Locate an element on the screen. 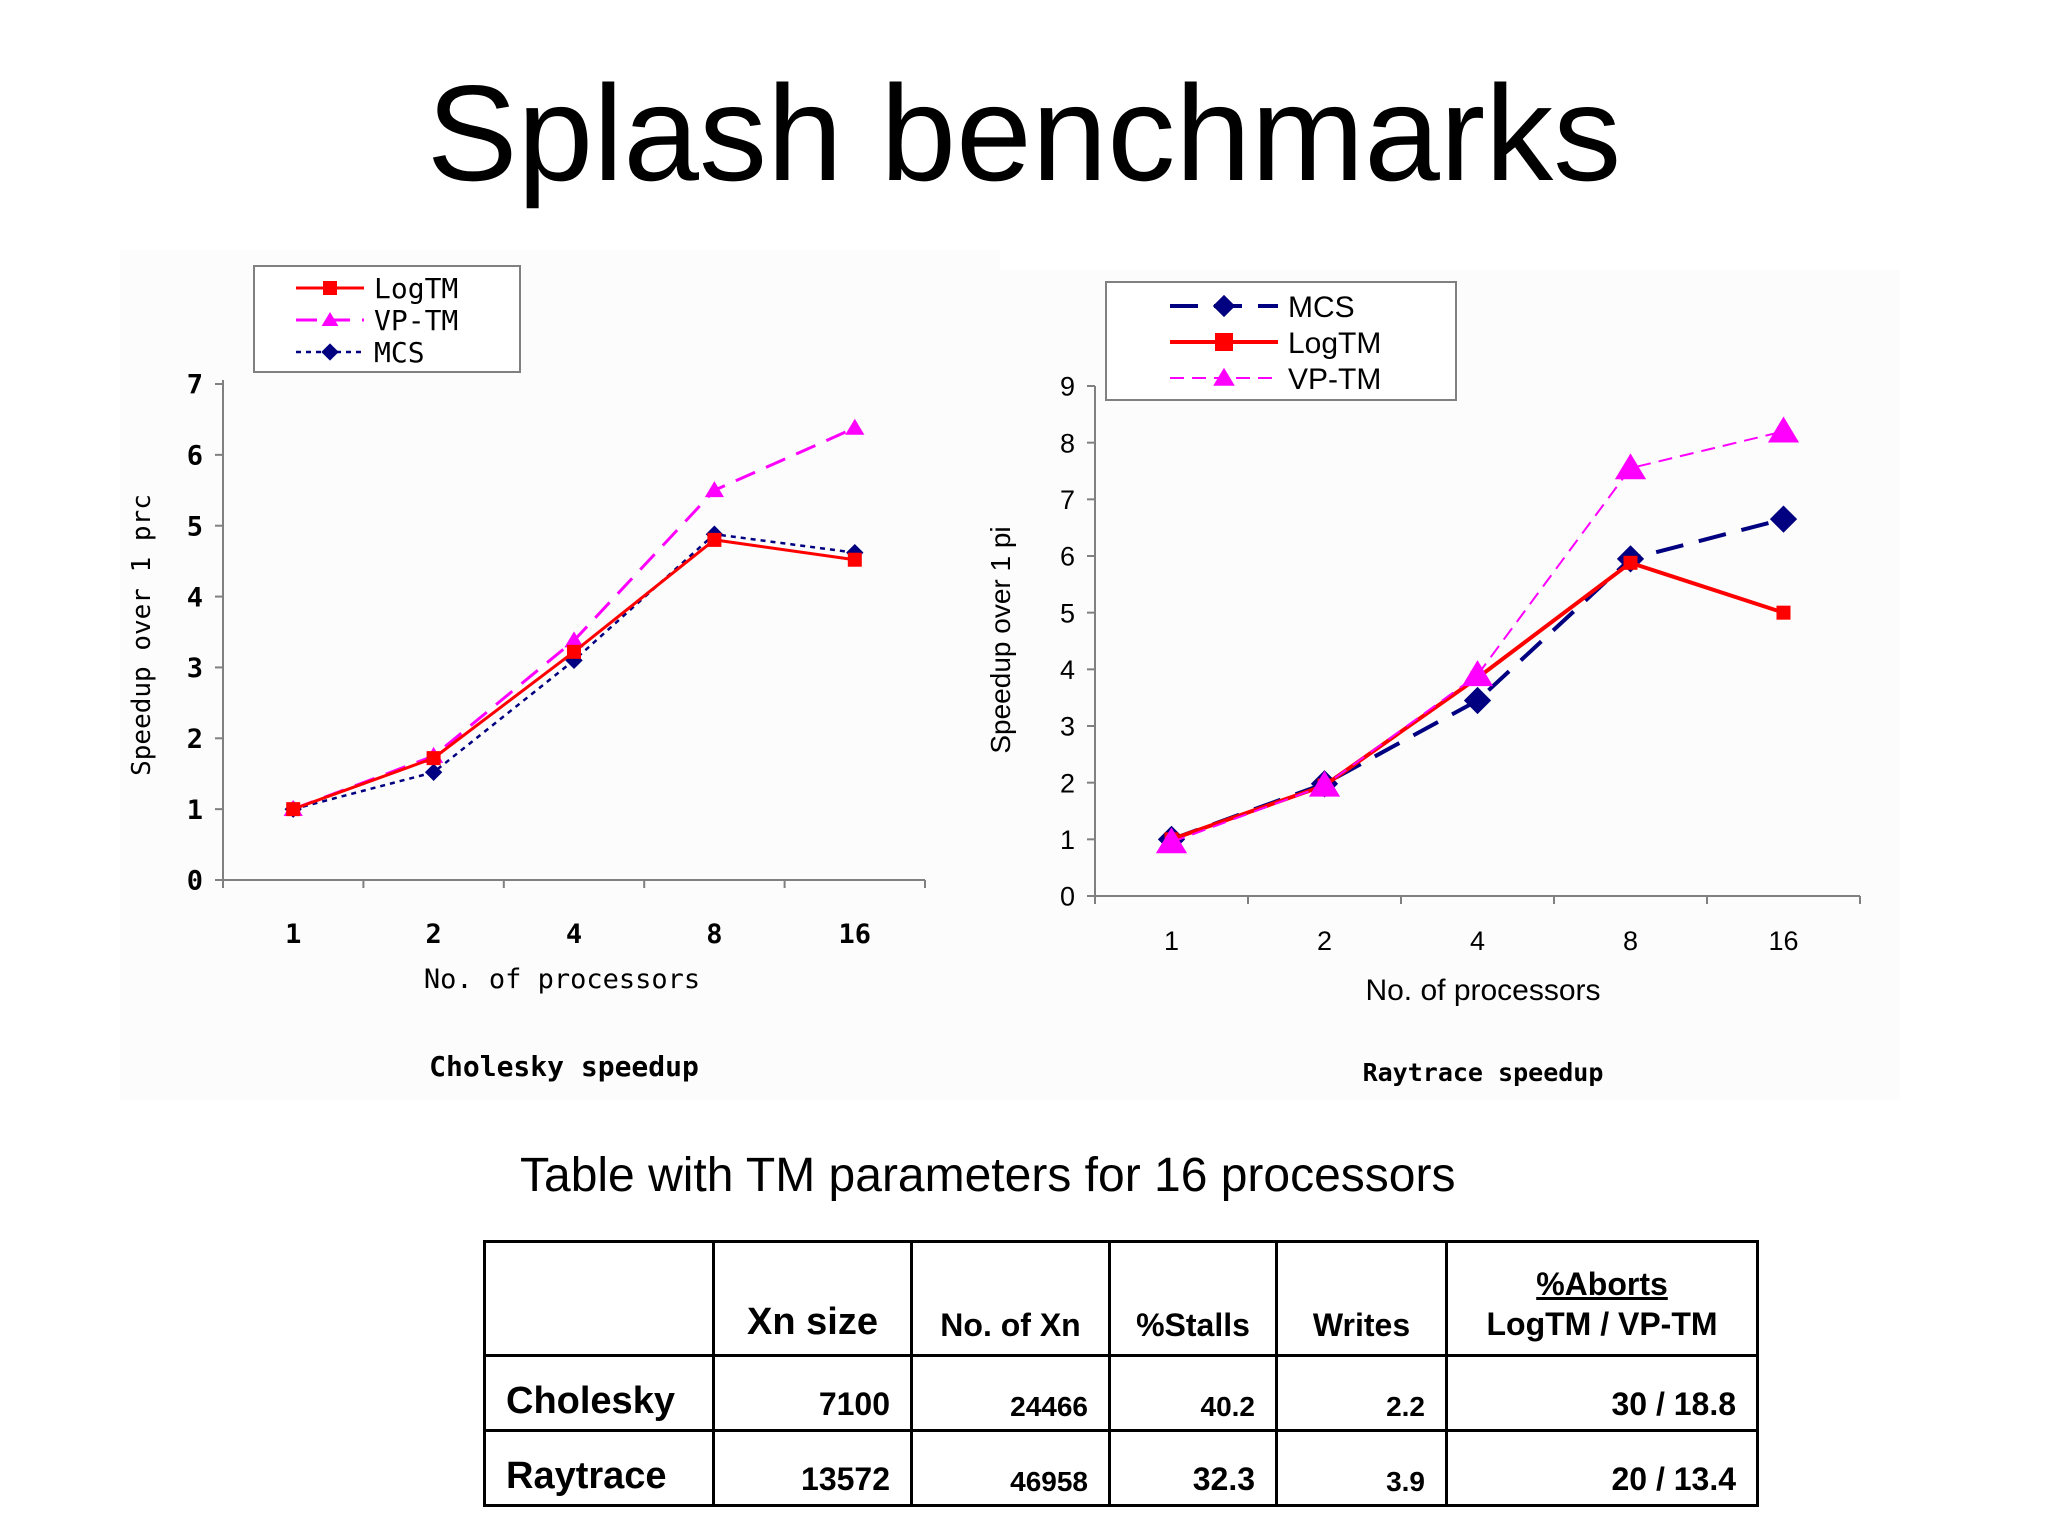 Image resolution: width=2048 pixels, height=1536 pixels. raytrace-x-tick-label: 16 is located at coordinates (1783, 941).